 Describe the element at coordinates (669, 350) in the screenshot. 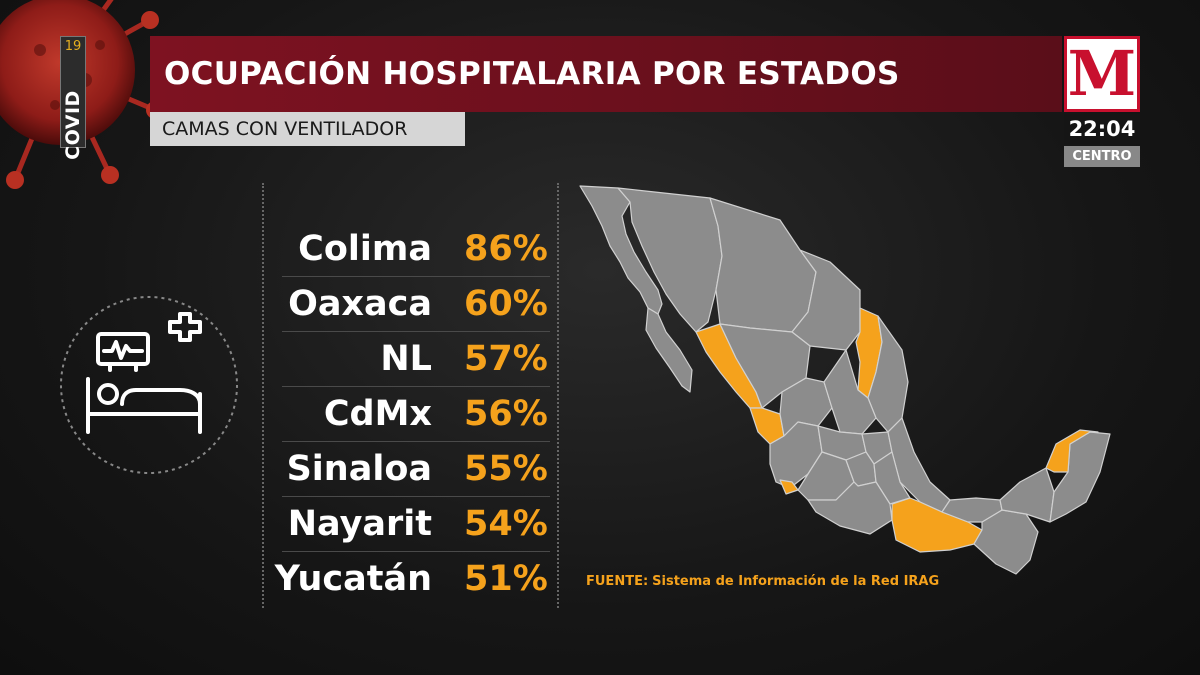

I see `map-baja-california-sur` at that location.